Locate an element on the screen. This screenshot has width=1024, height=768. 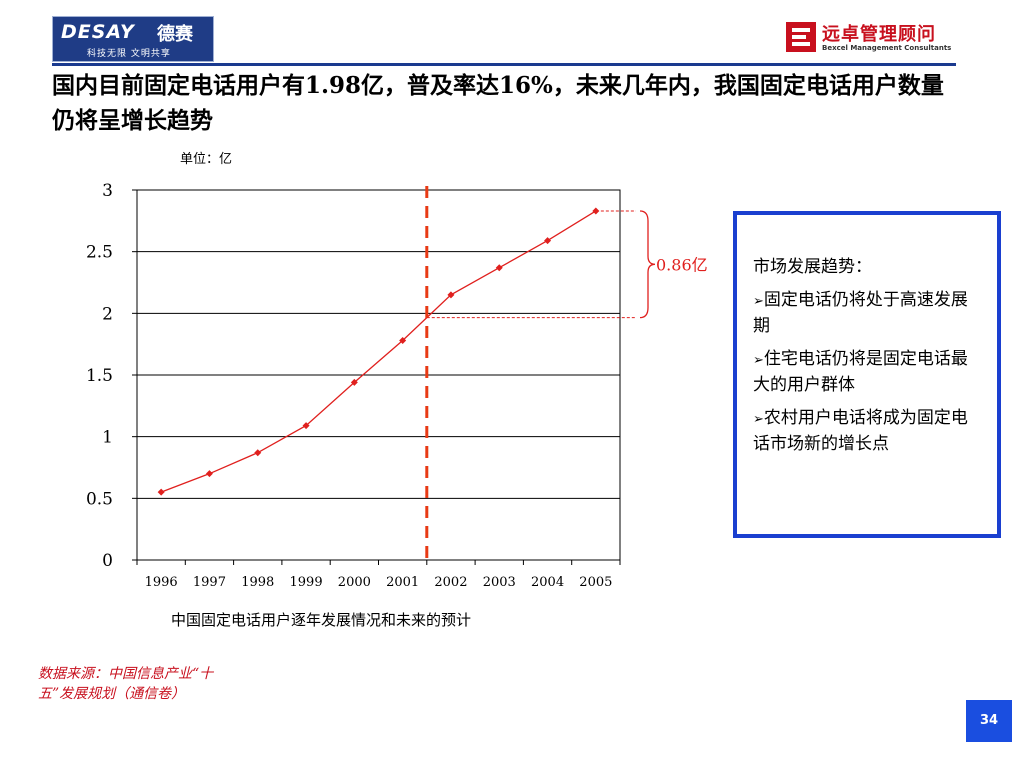
trend-item: ➢住宅电话仍将是固定电话最大的用户群体 is located at coordinates (865, 372).